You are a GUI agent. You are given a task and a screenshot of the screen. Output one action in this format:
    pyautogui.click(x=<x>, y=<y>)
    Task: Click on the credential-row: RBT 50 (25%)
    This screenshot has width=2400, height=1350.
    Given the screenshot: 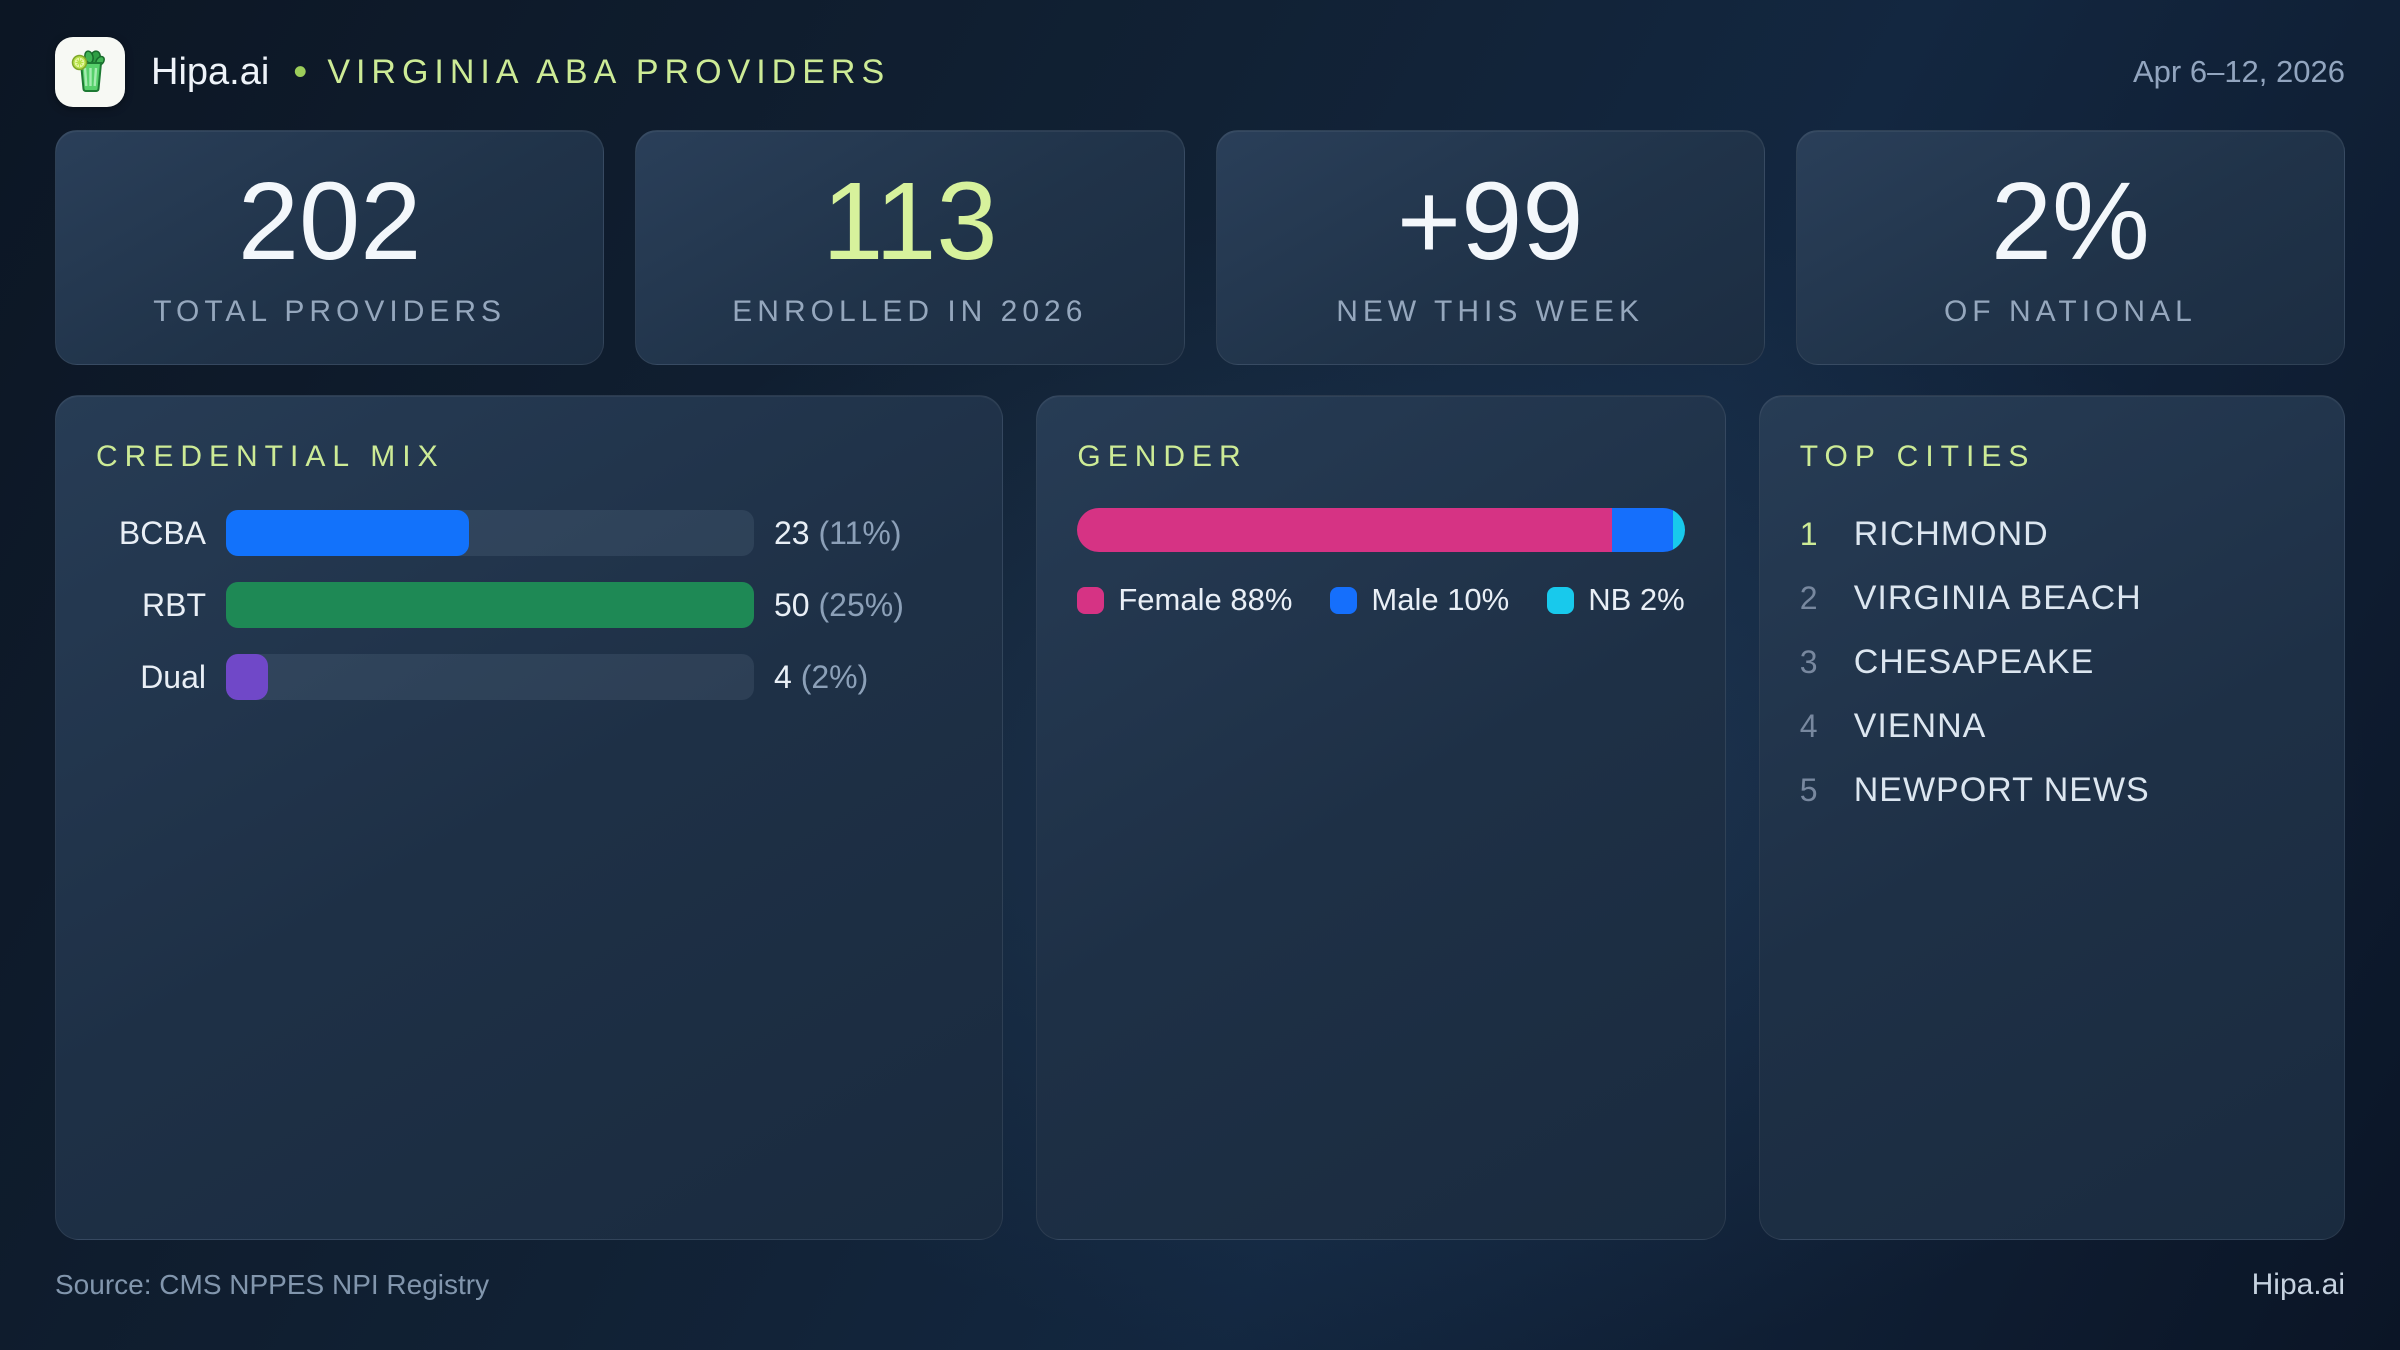 What is the action you would take?
    pyautogui.click(x=529, y=605)
    